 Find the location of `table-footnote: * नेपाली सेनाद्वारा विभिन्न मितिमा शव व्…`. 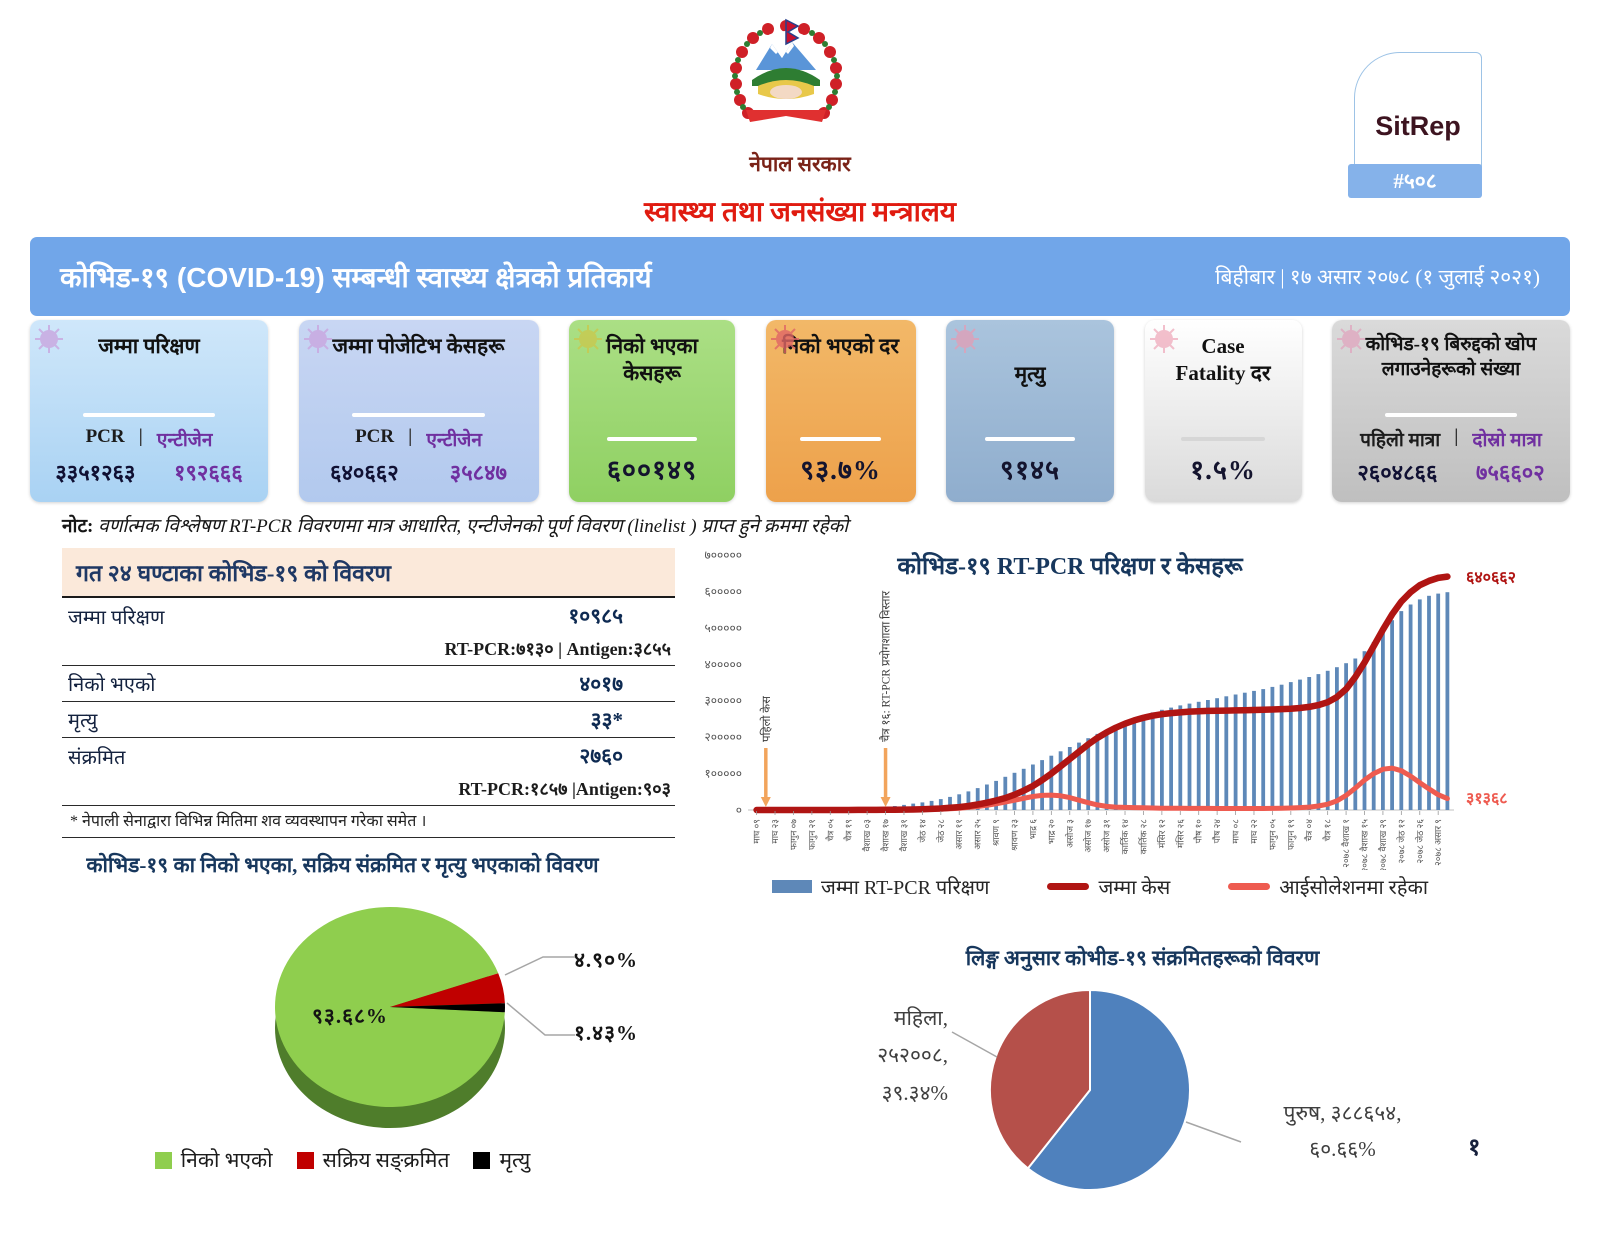

table-footnote: * नेपाली सेनाद्वारा विभिन्न मितिमा शव व्… is located at coordinates (368, 822).